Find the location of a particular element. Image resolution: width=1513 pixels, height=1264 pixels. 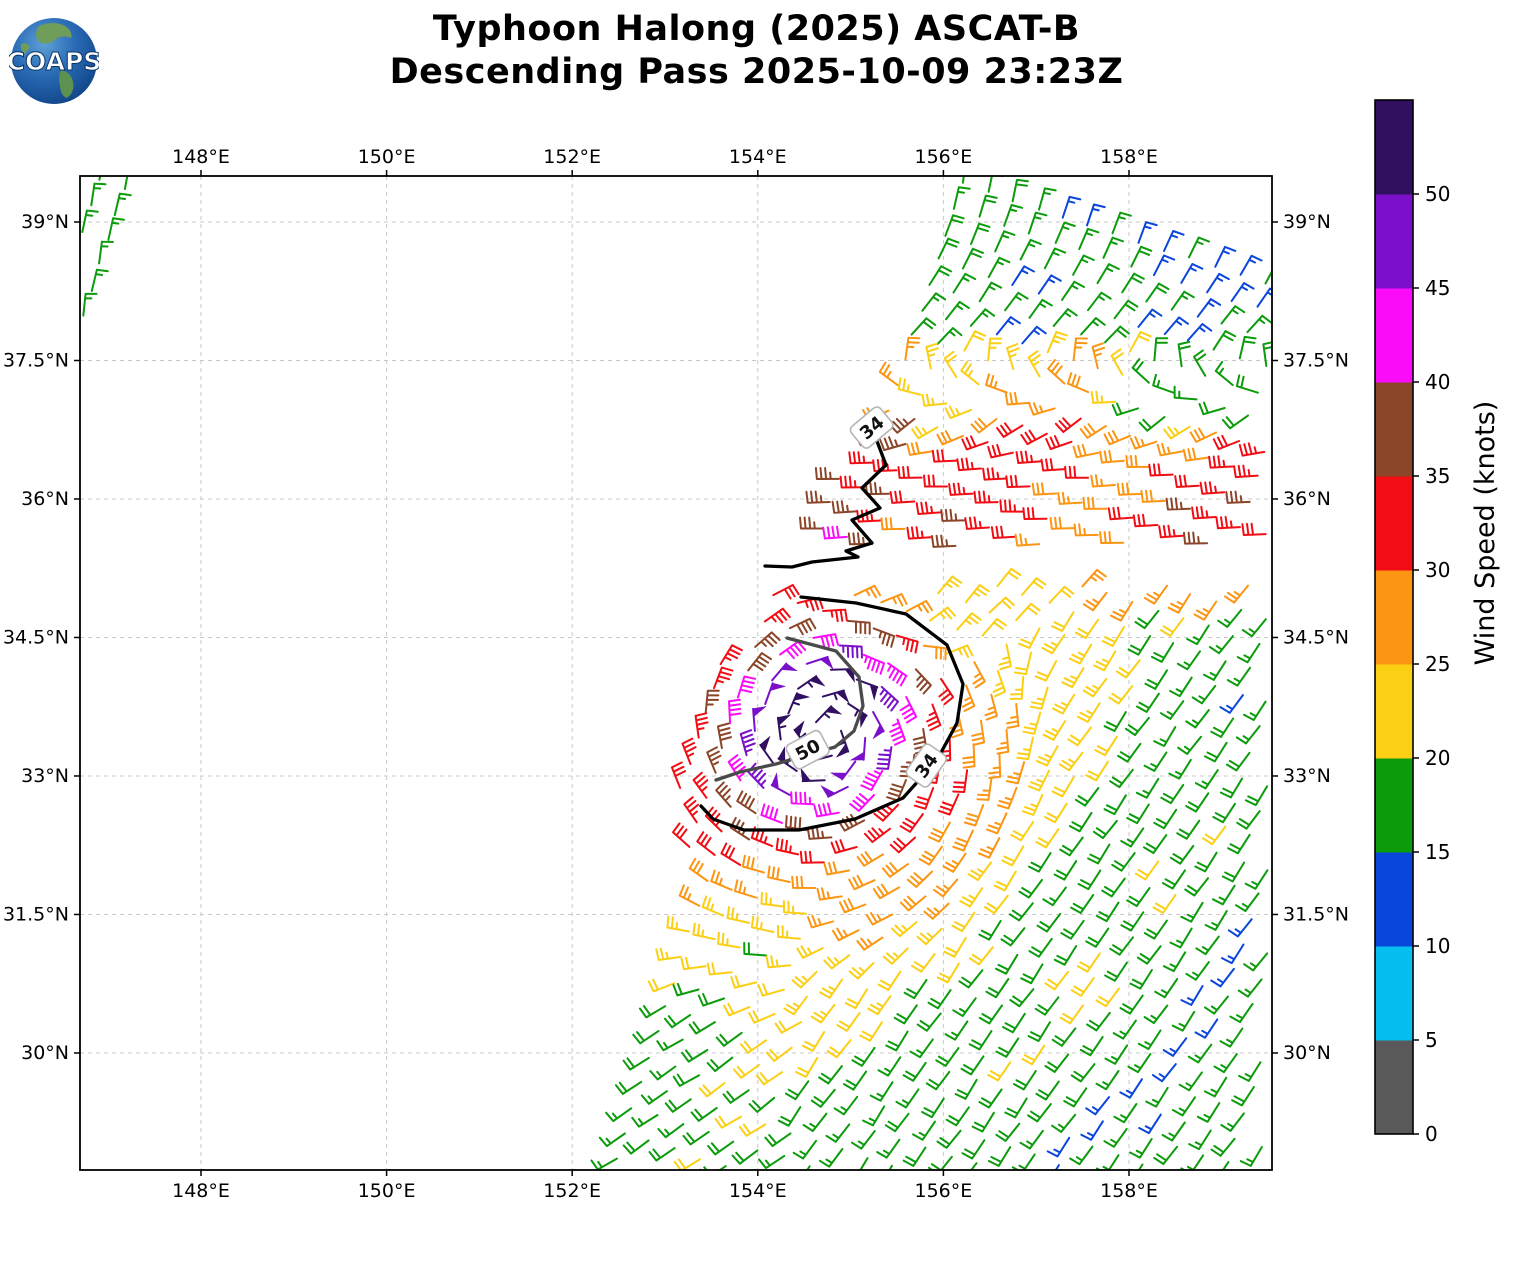

lat-tick-right: 39°N is located at coordinates (1307, 222).